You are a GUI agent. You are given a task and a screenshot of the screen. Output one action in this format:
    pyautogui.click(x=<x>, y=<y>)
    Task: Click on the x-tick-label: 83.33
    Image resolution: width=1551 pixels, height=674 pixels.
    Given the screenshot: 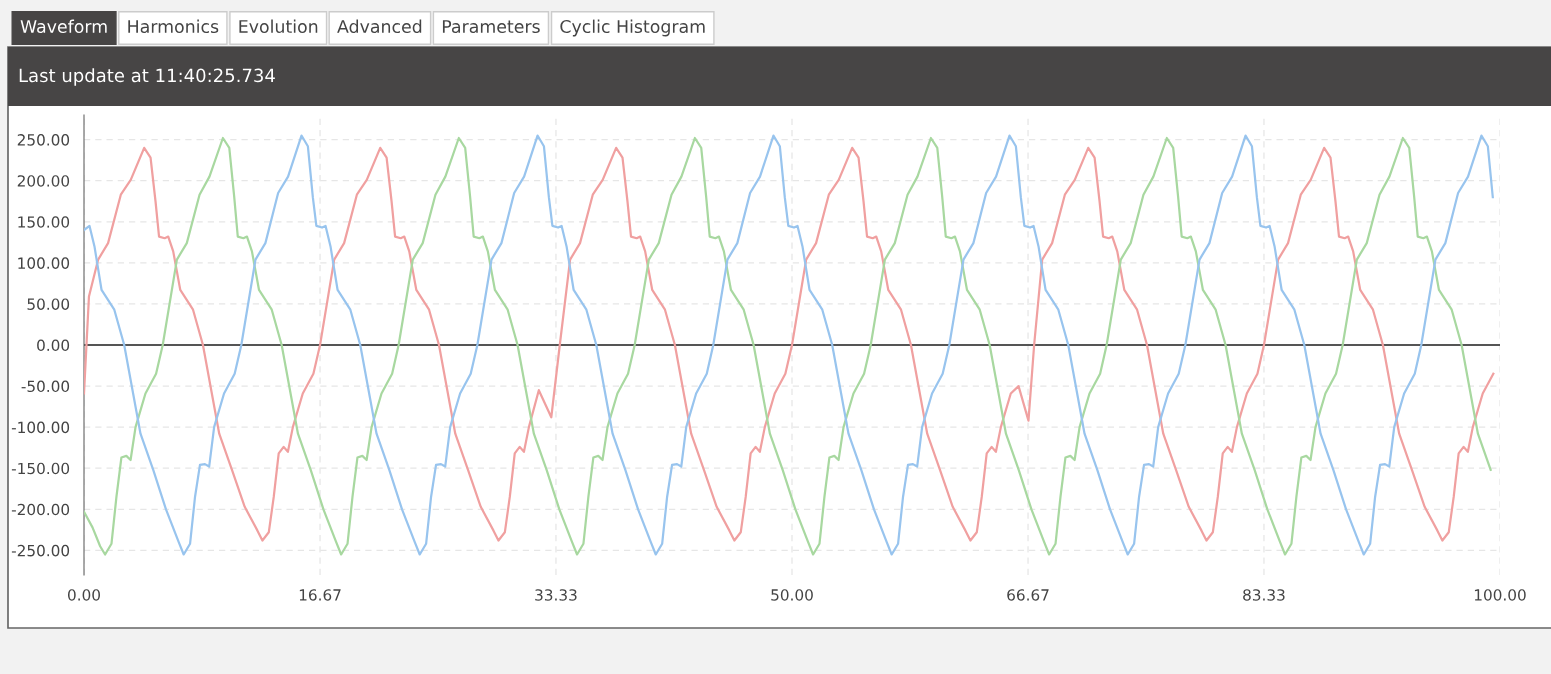 What is the action you would take?
    pyautogui.click(x=1264, y=595)
    